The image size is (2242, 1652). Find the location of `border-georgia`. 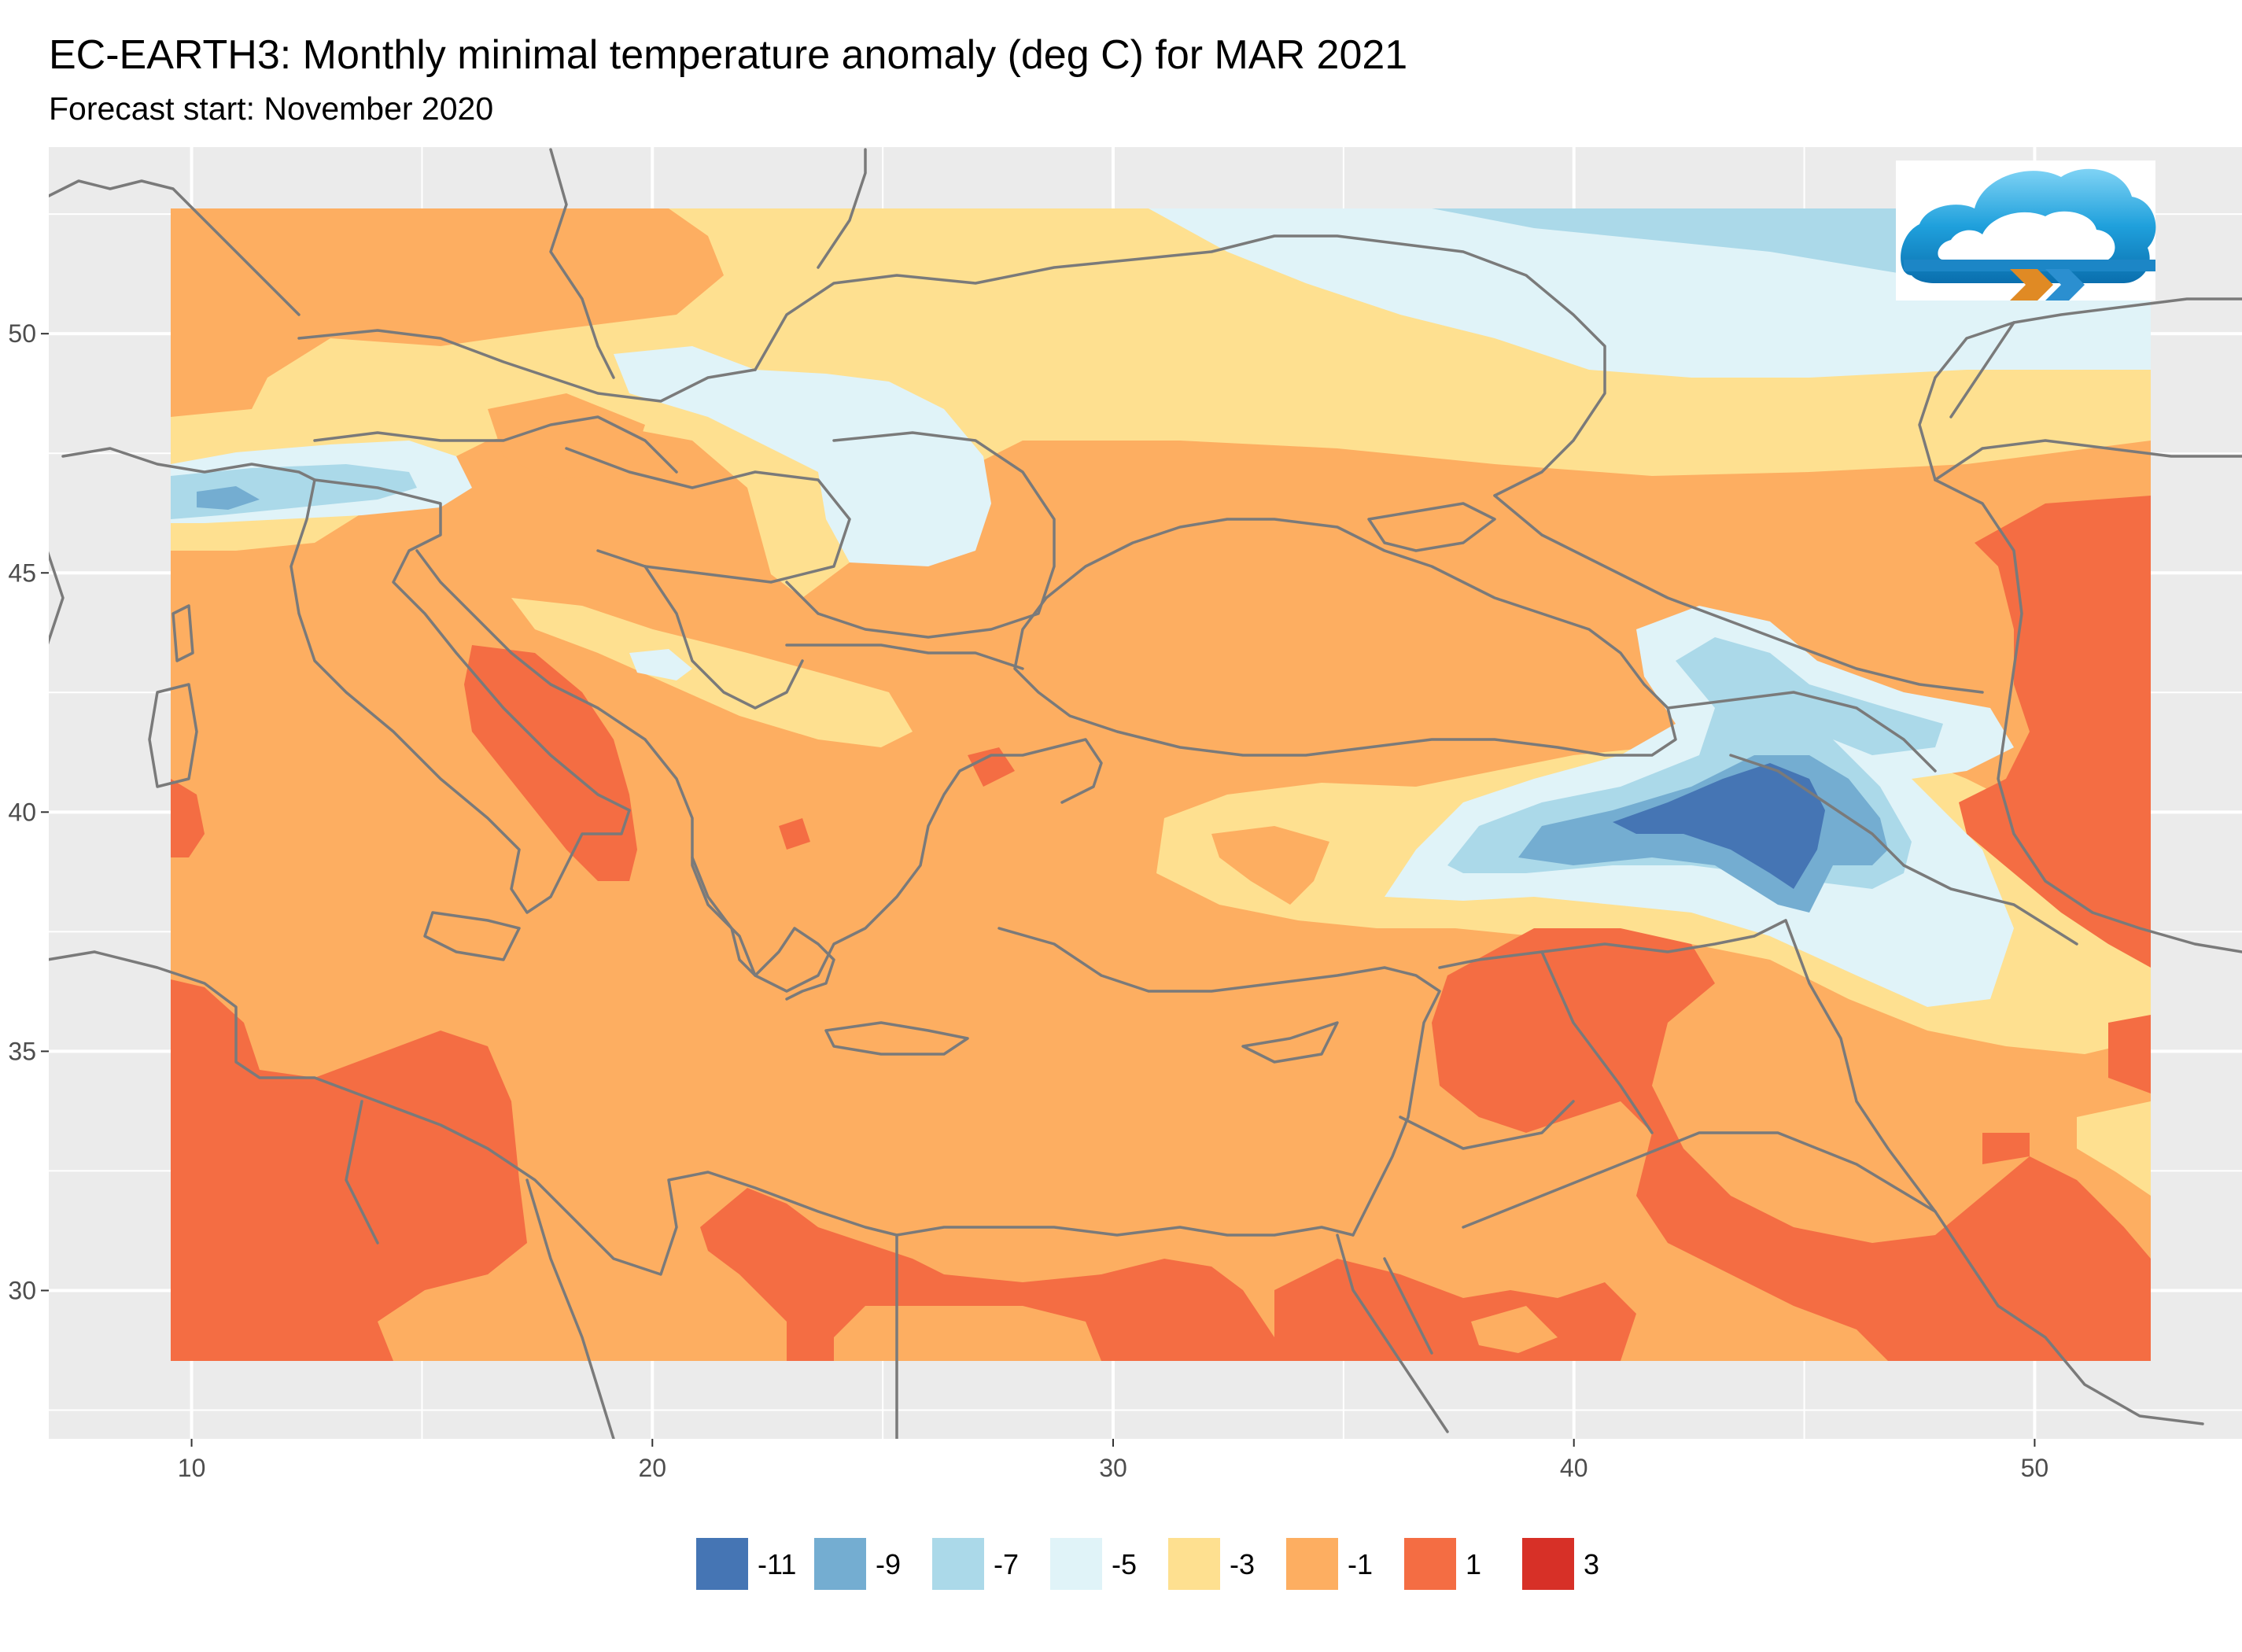

border-georgia is located at coordinates (1801, 732).